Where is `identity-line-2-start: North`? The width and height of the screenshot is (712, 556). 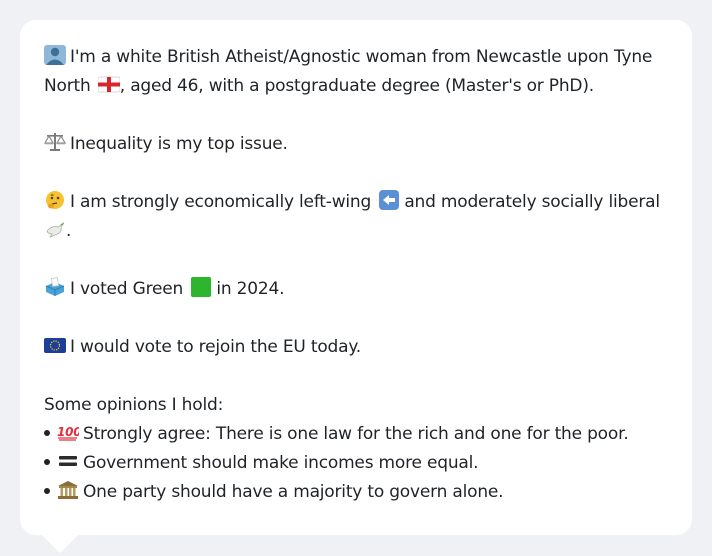 identity-line-2-start: North is located at coordinates (67, 86).